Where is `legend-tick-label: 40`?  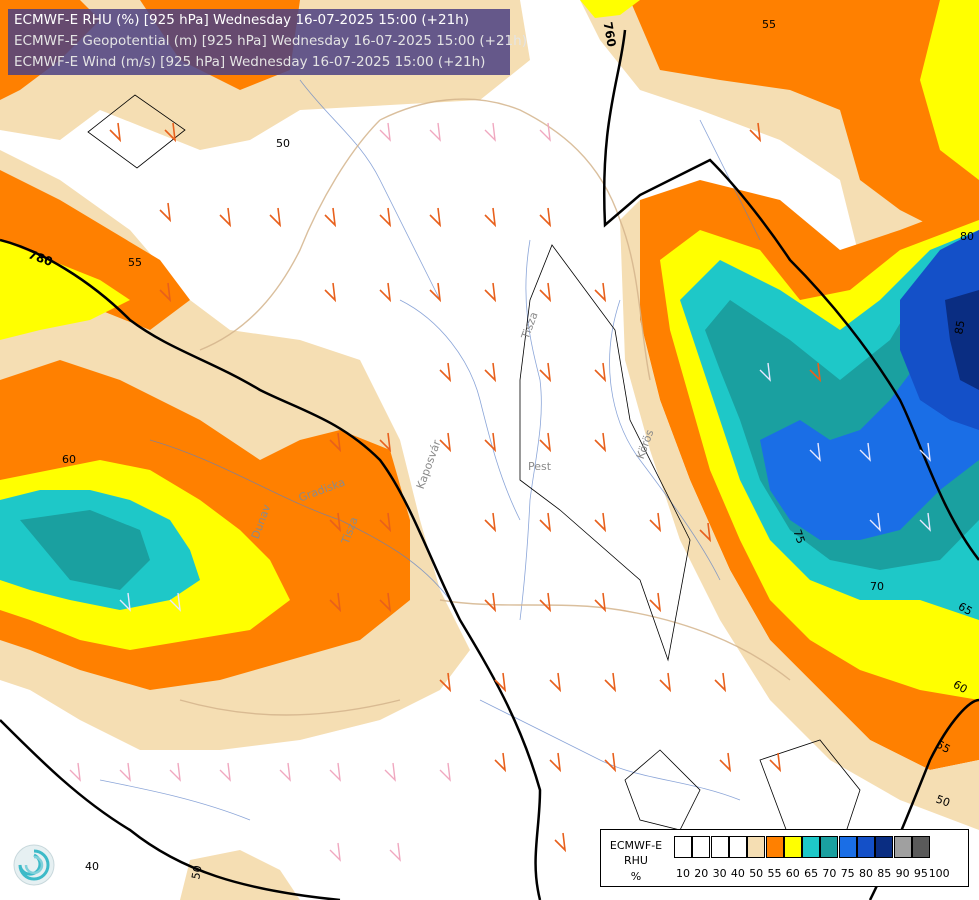
legend-tick-label: 40 is located at coordinates (737, 873).